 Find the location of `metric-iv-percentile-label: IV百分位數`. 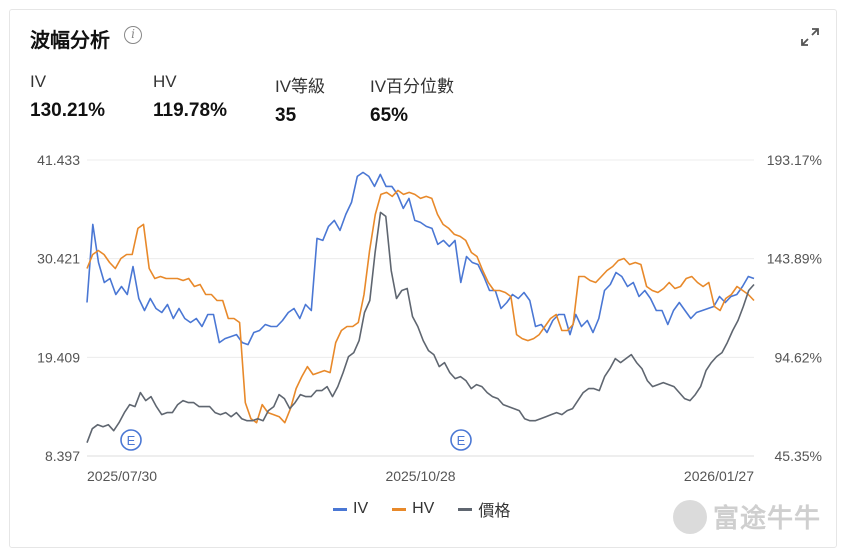

metric-iv-percentile-label: IV百分位數 is located at coordinates (412, 86).